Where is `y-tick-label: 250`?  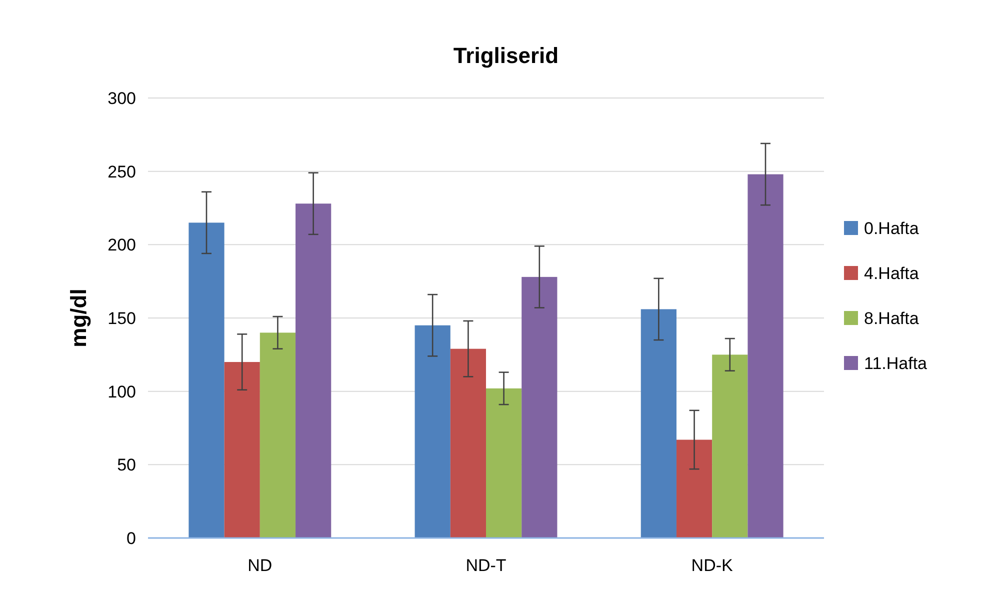 y-tick-label: 250 is located at coordinates (122, 172).